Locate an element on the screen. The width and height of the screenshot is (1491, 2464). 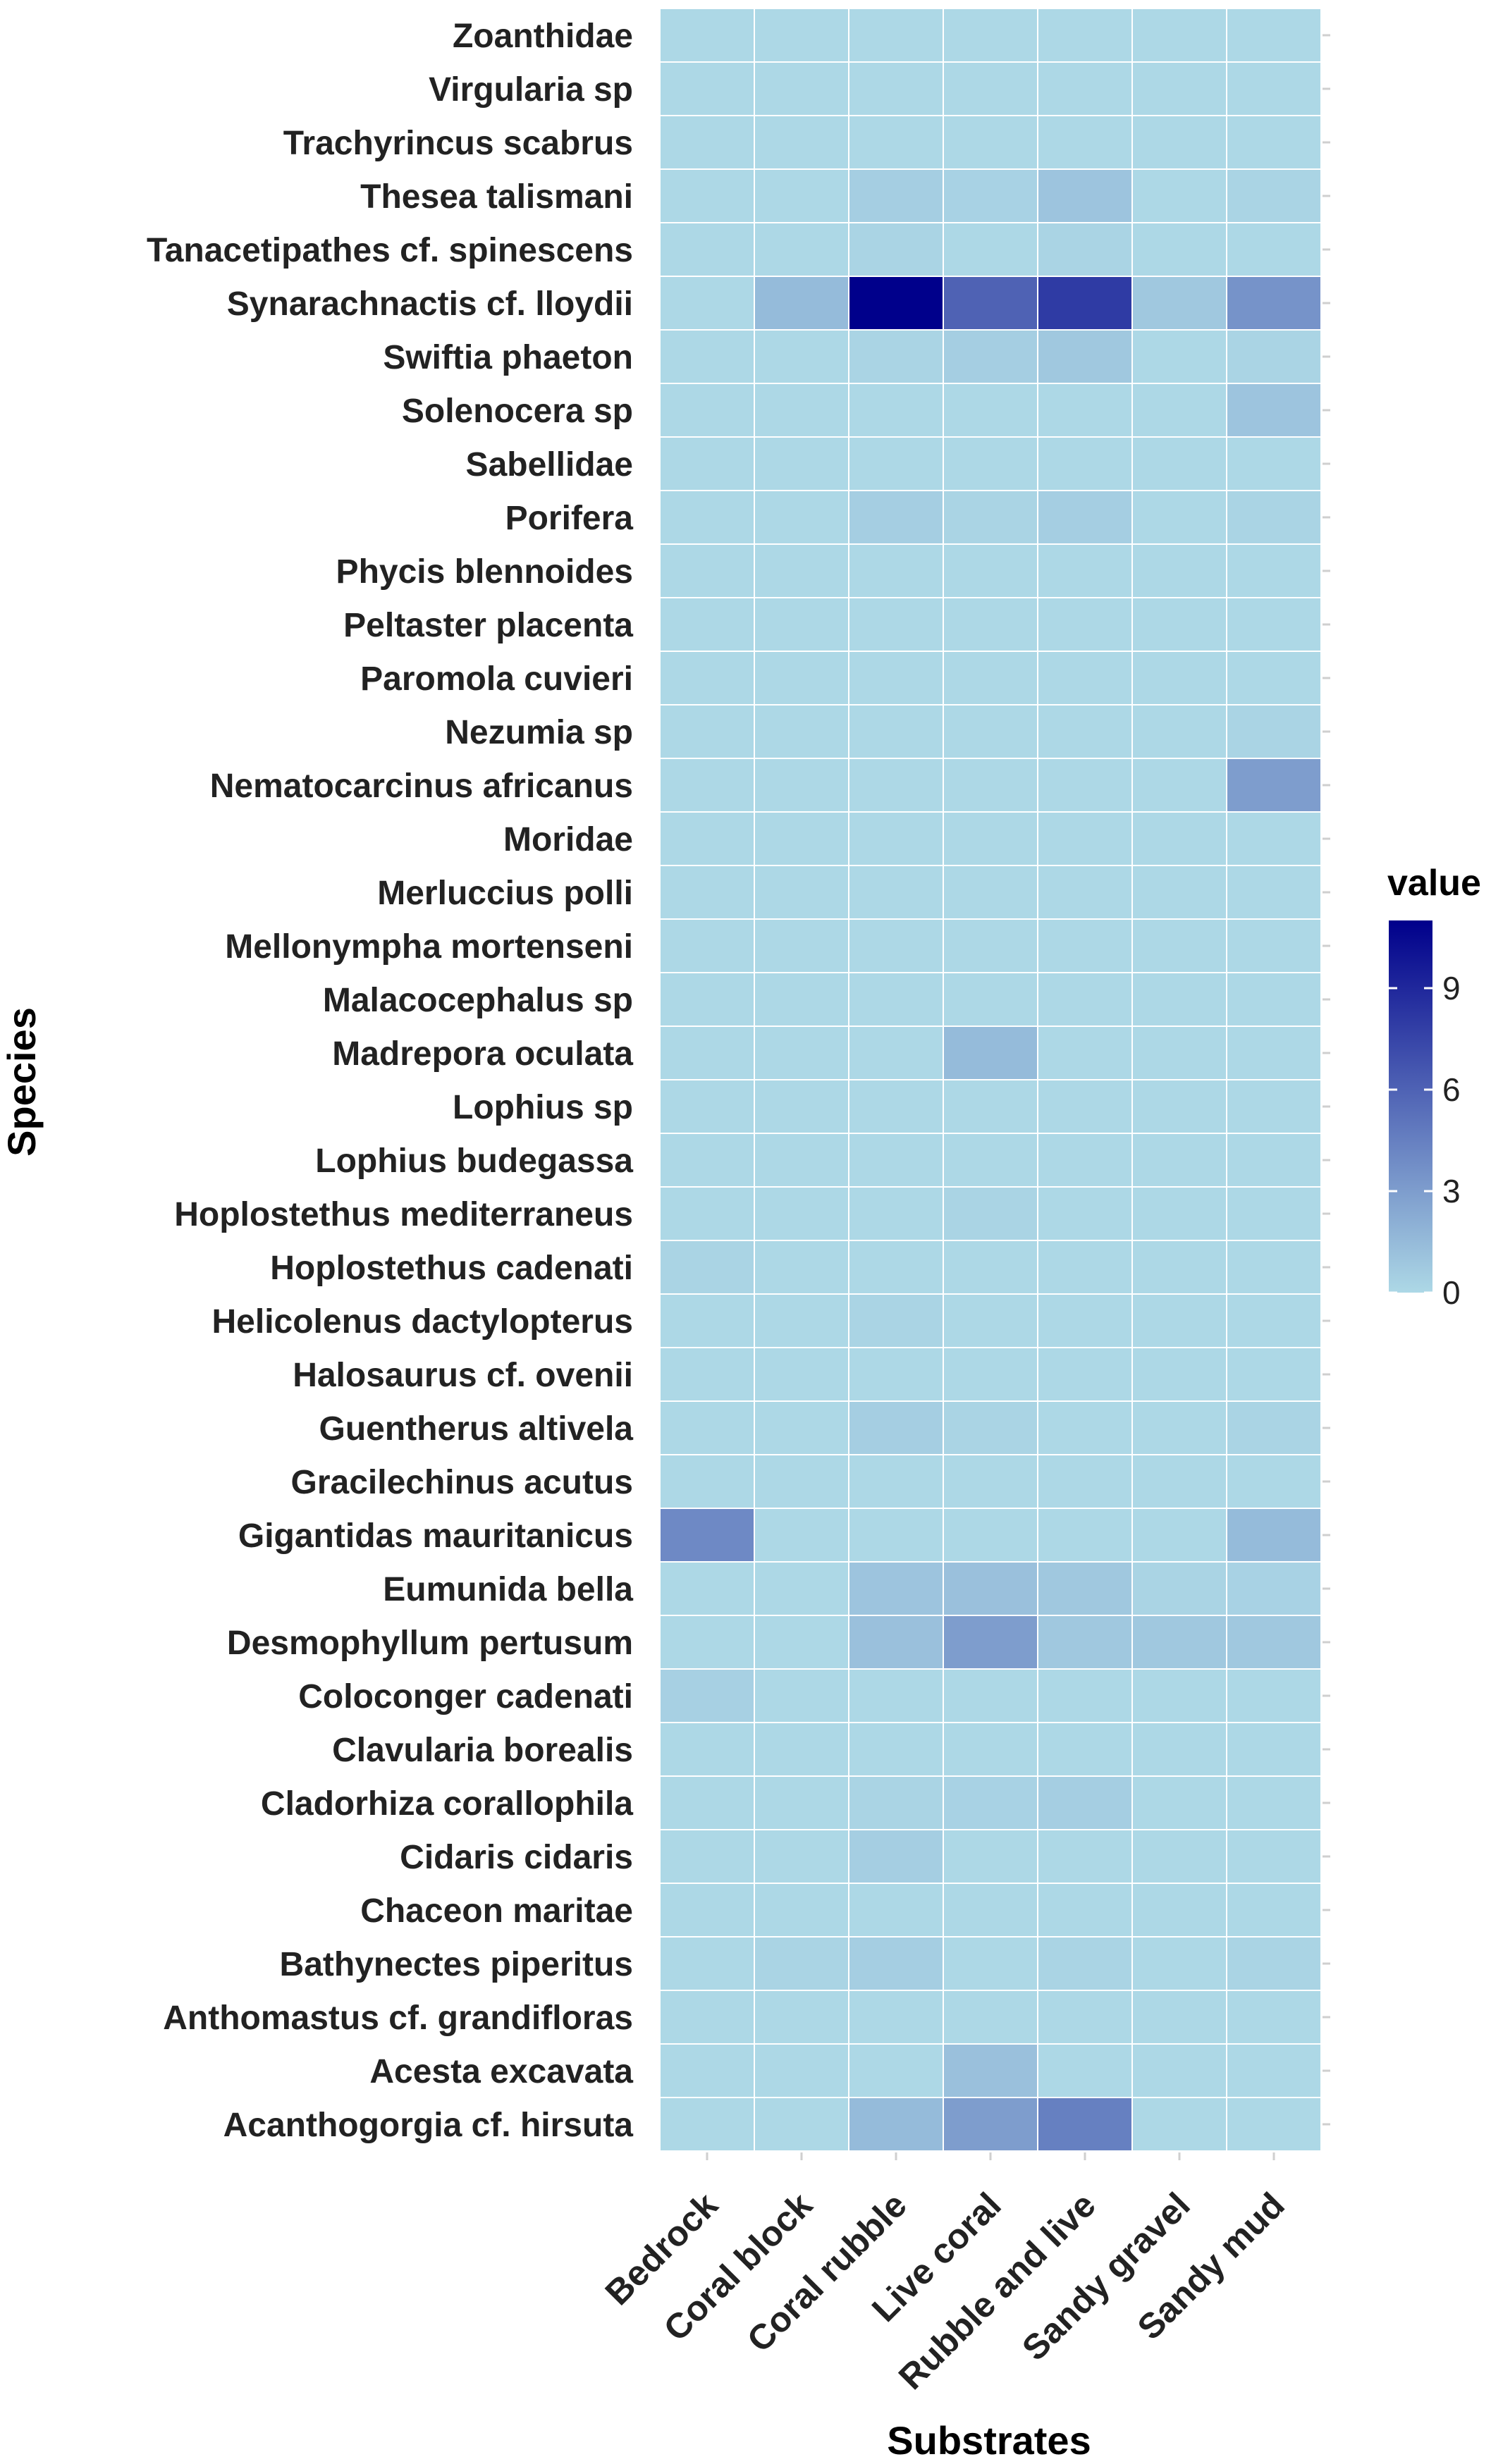
y-tick-label: Guentherus altivela is located at coordinates (476, 1429).